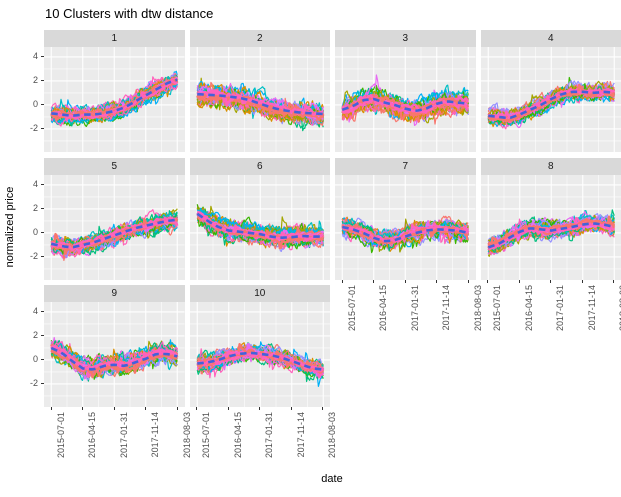  I want to click on facet-strip-1: 1, so click(114, 38).